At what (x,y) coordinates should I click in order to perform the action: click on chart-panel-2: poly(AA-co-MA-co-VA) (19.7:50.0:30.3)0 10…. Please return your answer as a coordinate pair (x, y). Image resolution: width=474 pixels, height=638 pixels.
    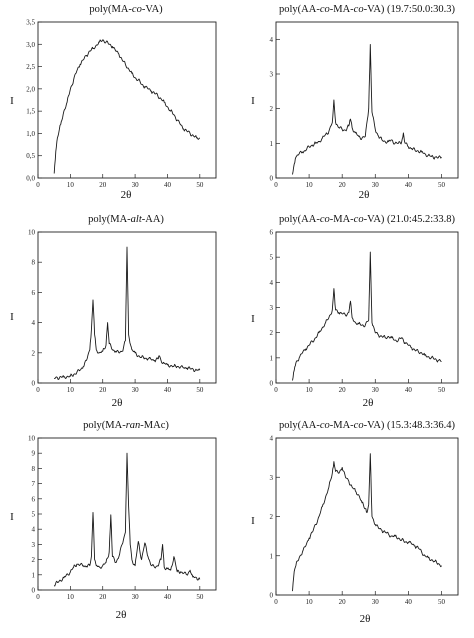
    Looking at the image, I should click on (355, 102).